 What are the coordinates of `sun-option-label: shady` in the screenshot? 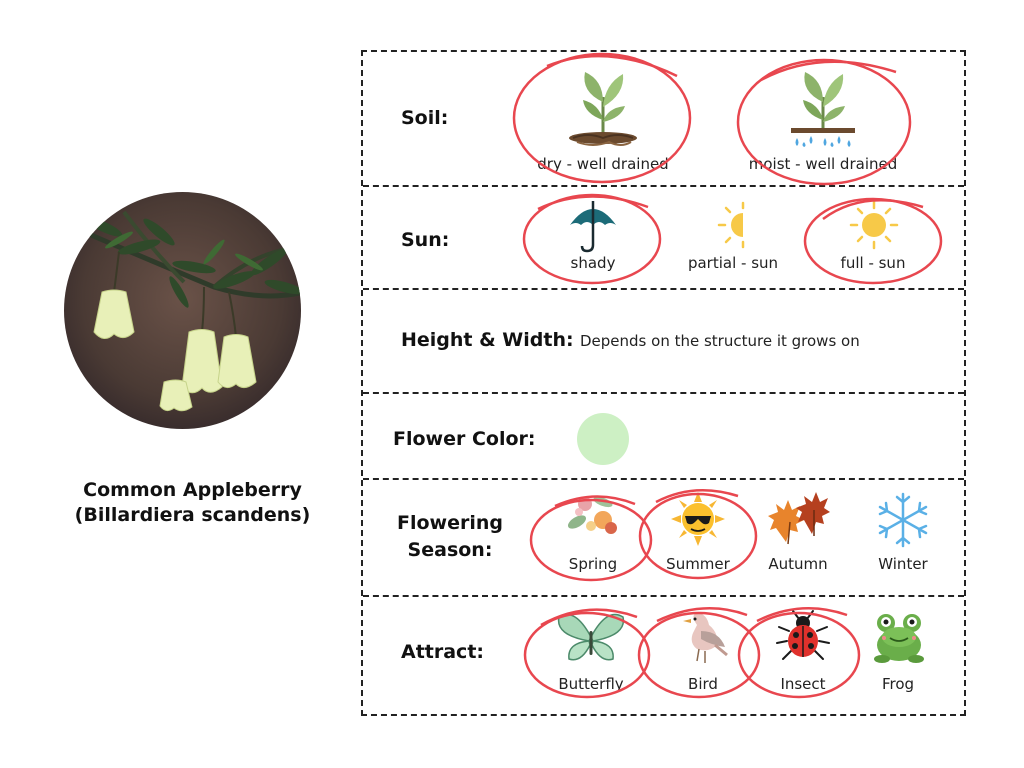 It's located at (593, 263).